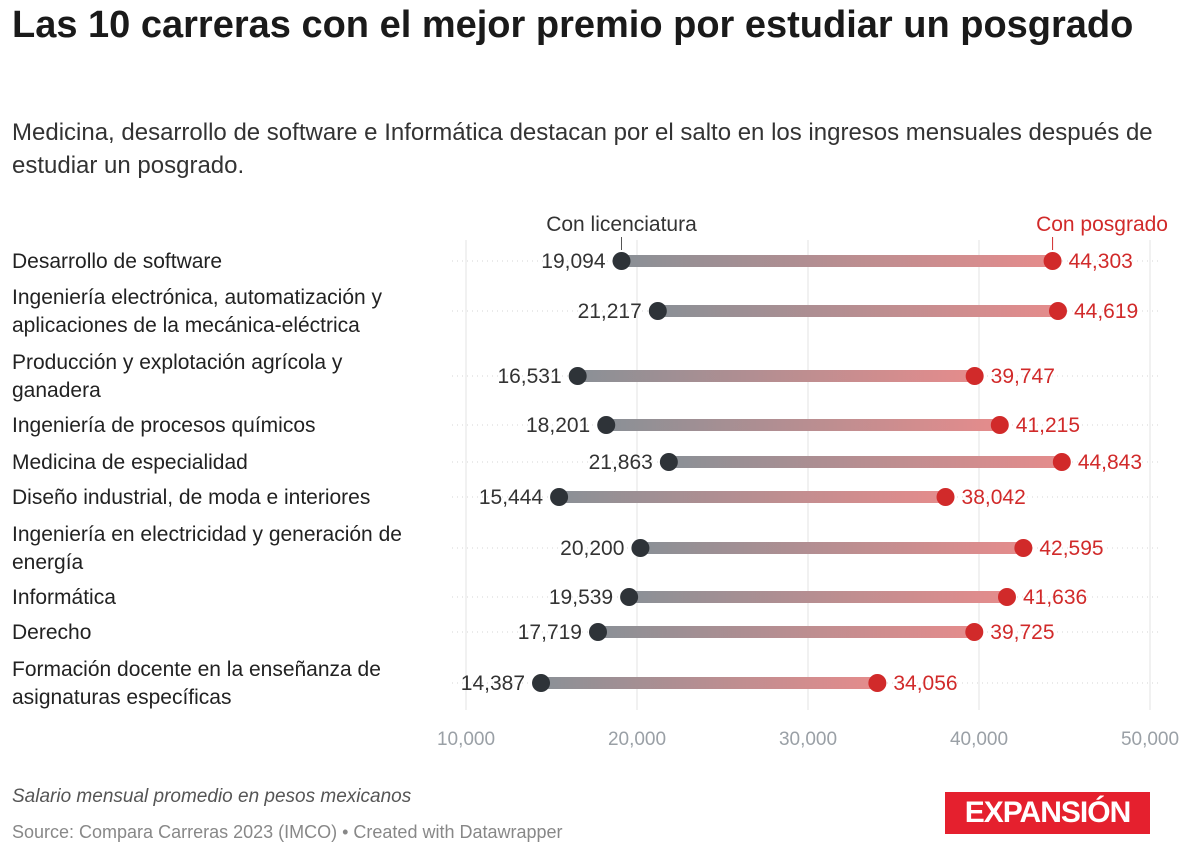 The height and width of the screenshot is (857, 1200). What do you see at coordinates (621, 224) in the screenshot?
I see `legend-licenciatura: Con licenciatura` at bounding box center [621, 224].